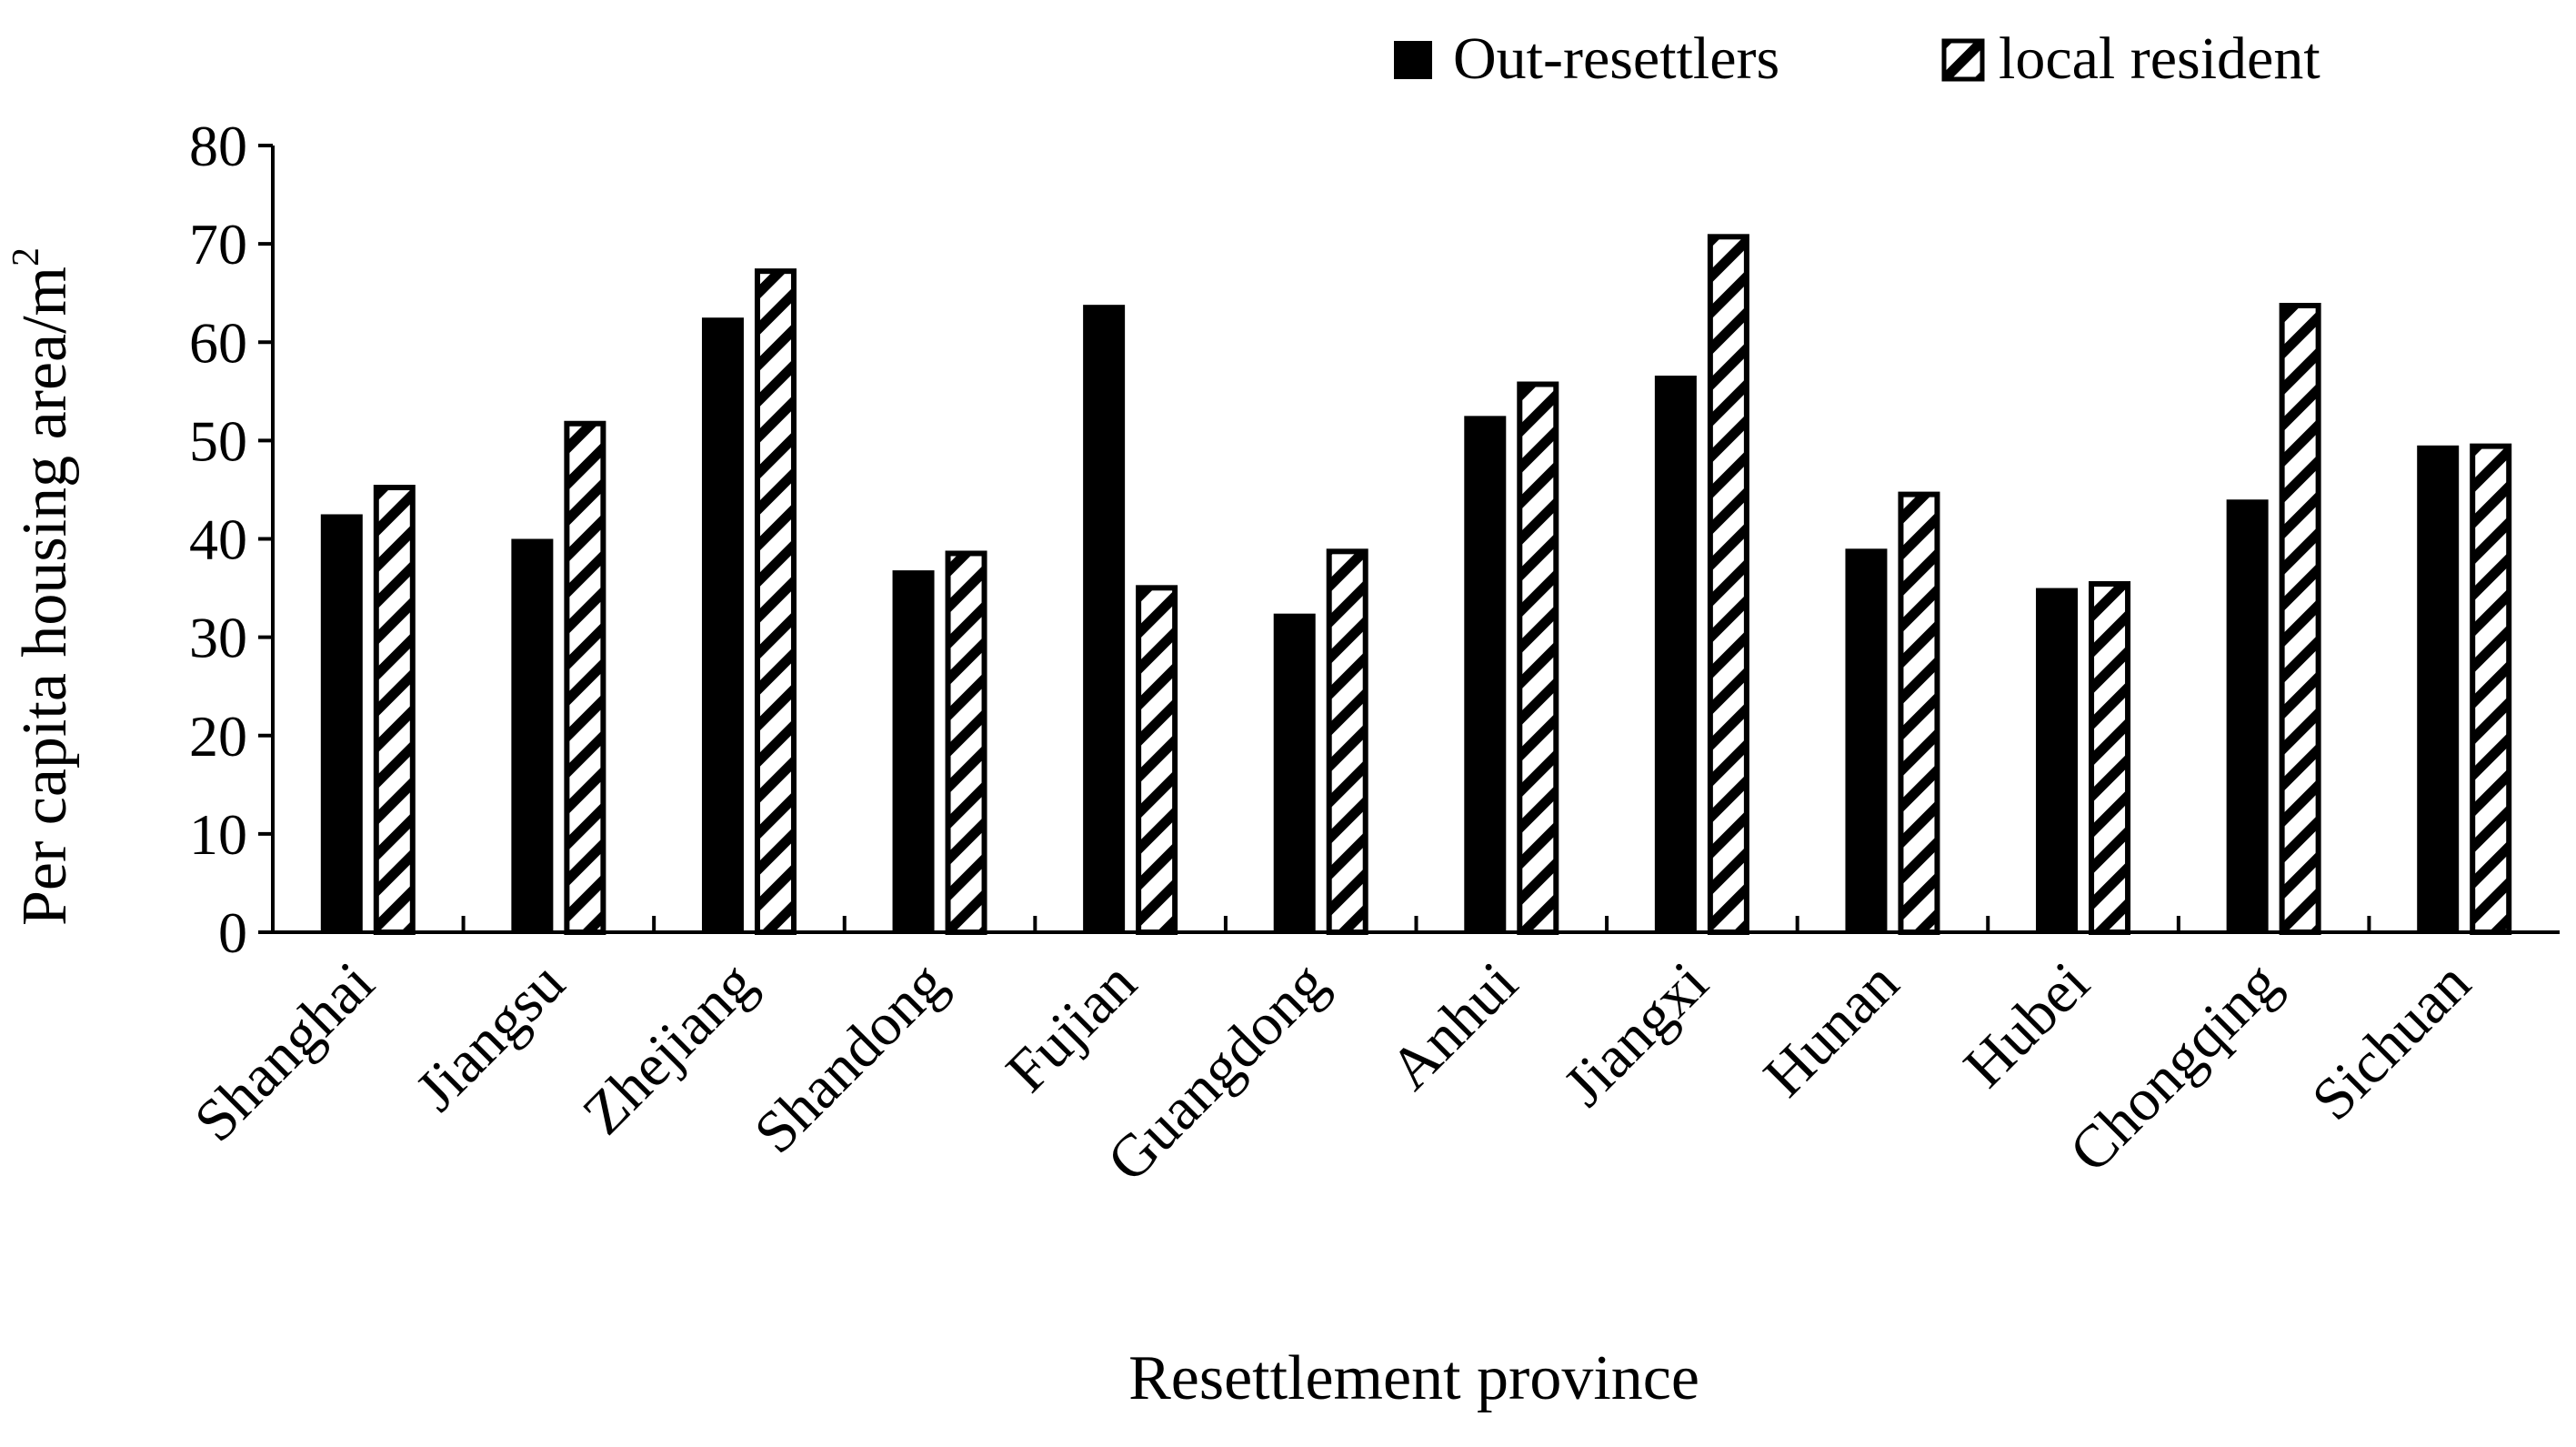 The height and width of the screenshot is (1447, 2576). Describe the element at coordinates (1413, 60) in the screenshot. I see `legend-swatch-out-resettlers` at that location.